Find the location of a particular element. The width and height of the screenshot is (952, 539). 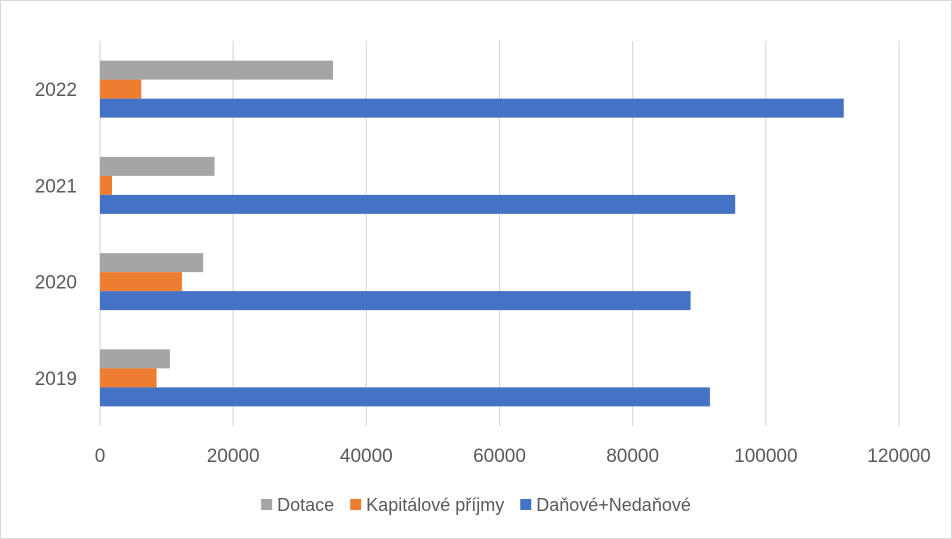

x-tick-label: 0 is located at coordinates (100, 456).